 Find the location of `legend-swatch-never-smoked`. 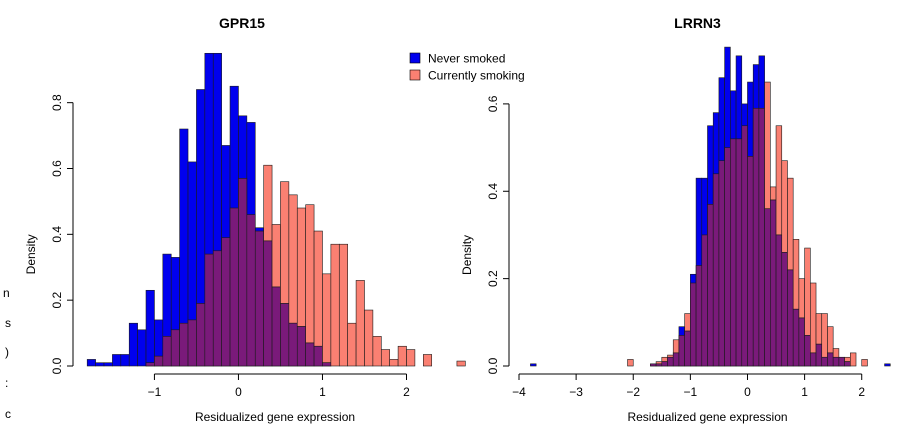

legend-swatch-never-smoked is located at coordinates (415, 58).